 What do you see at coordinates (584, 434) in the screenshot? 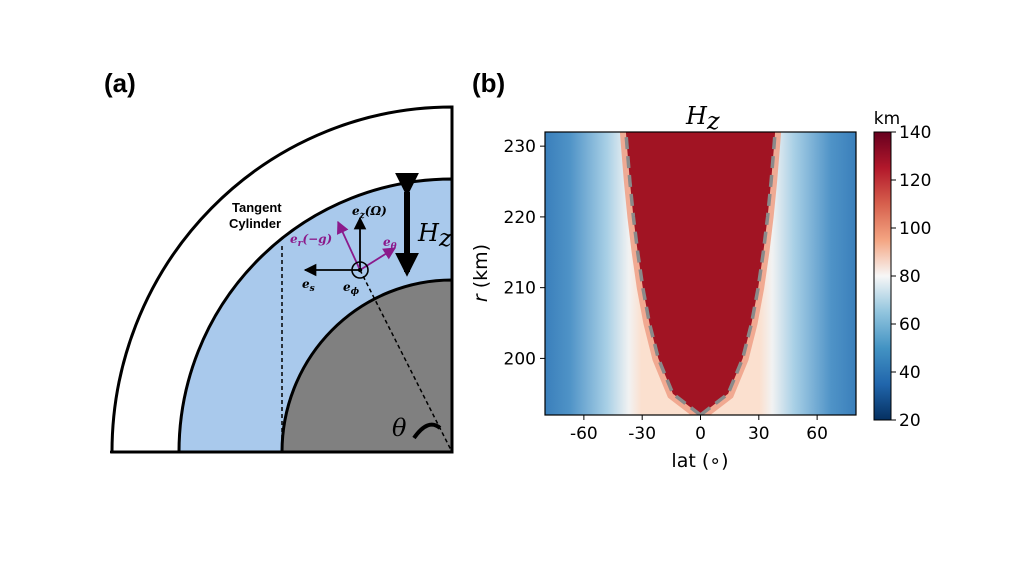
I see `x-tick-label: -60` at bounding box center [584, 434].